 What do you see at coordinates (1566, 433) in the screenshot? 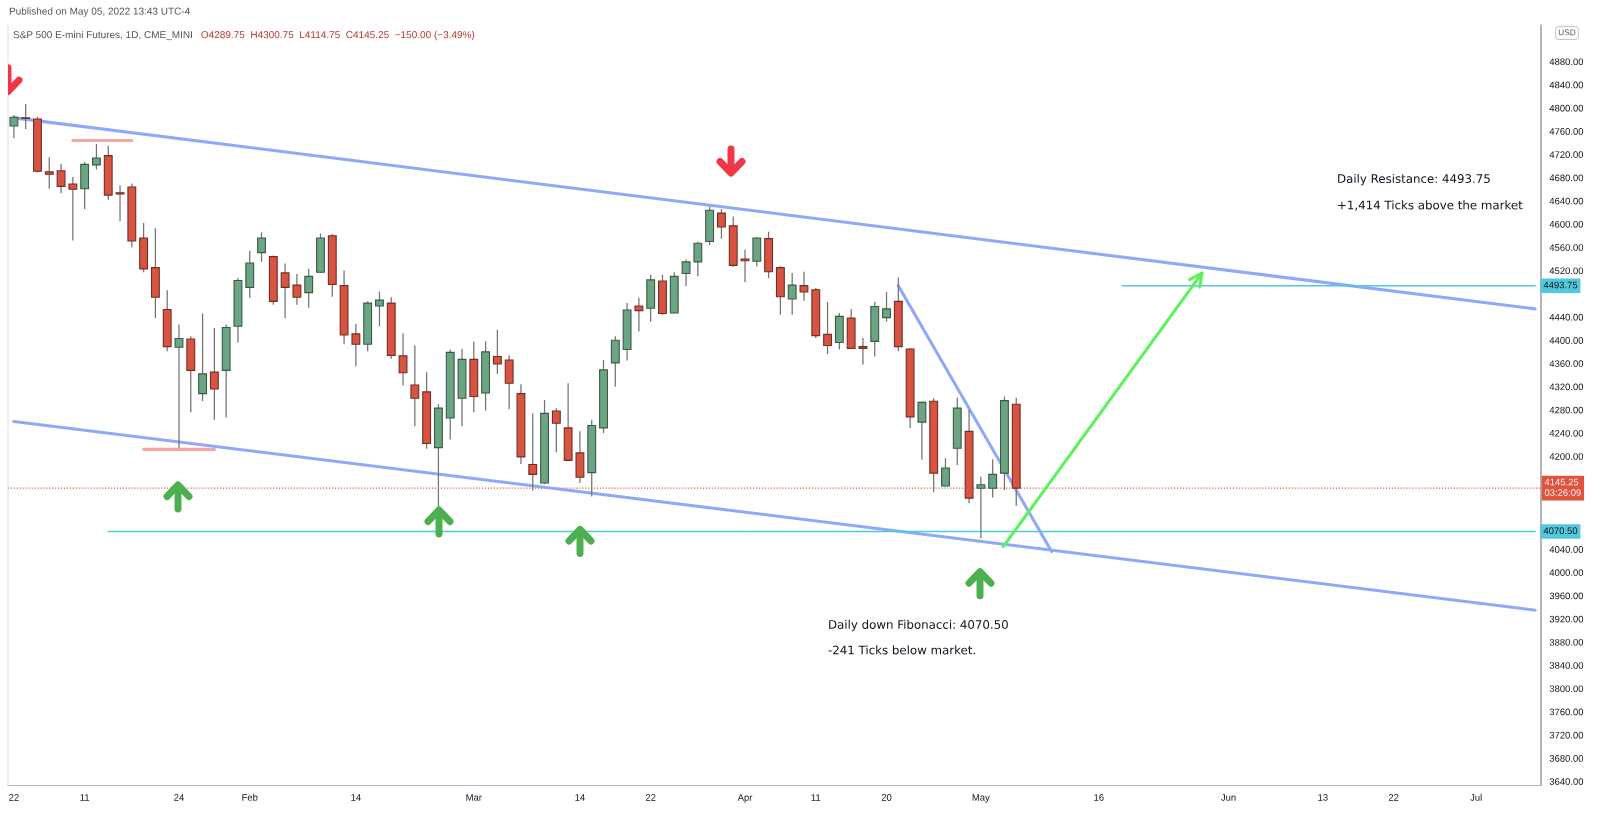
I see `y-tick-label: 4240.00` at bounding box center [1566, 433].